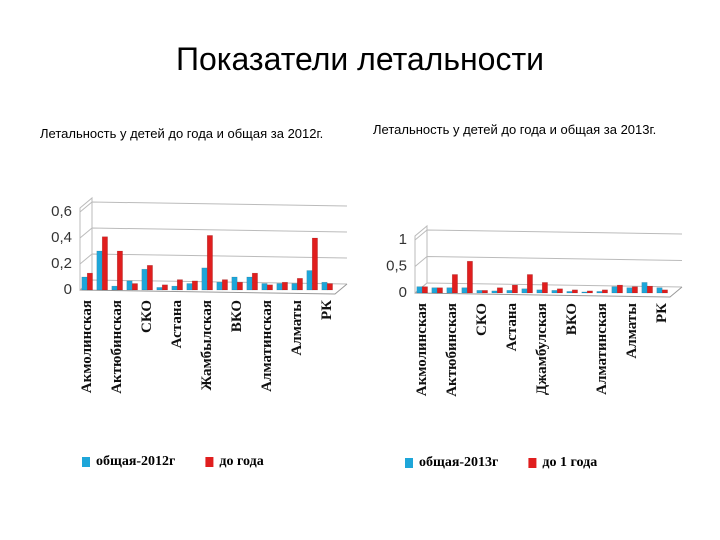 Image resolution: width=720 pixels, height=540 pixels. Describe the element at coordinates (135, 461) in the screenshot. I see `legend-label: общая-2012г` at that location.